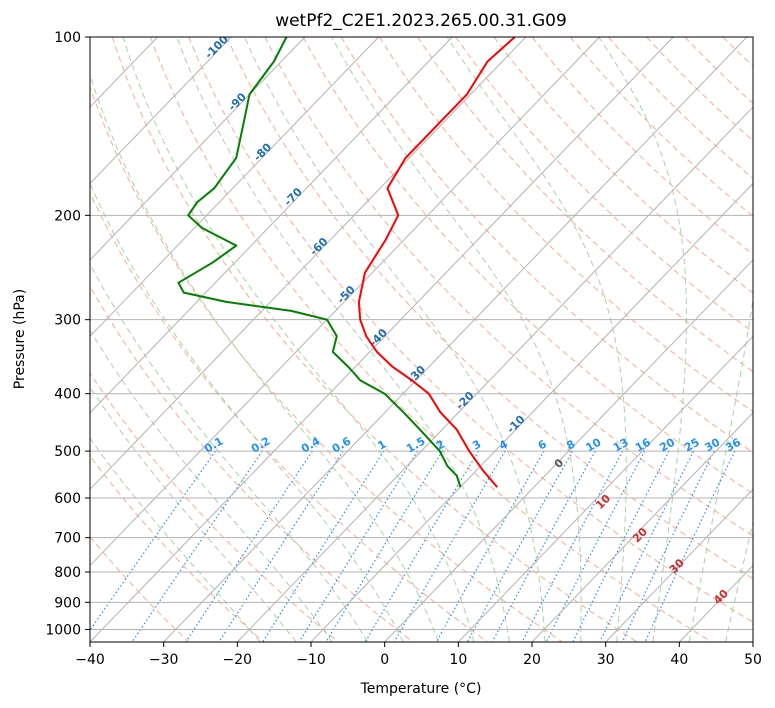 The width and height of the screenshot is (775, 708). I want to click on mixing-ratio-label: 10, so click(594, 444).